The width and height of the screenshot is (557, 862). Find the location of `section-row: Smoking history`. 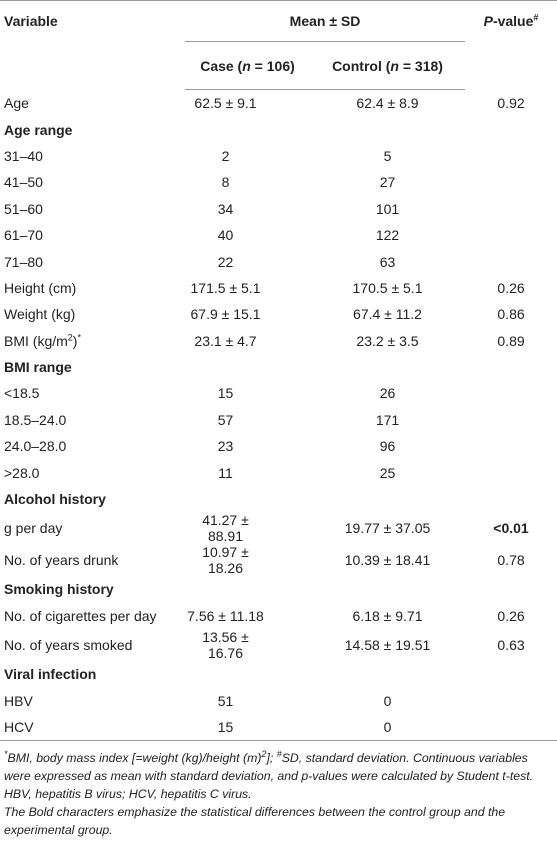

section-row: Smoking history is located at coordinates (278, 589).